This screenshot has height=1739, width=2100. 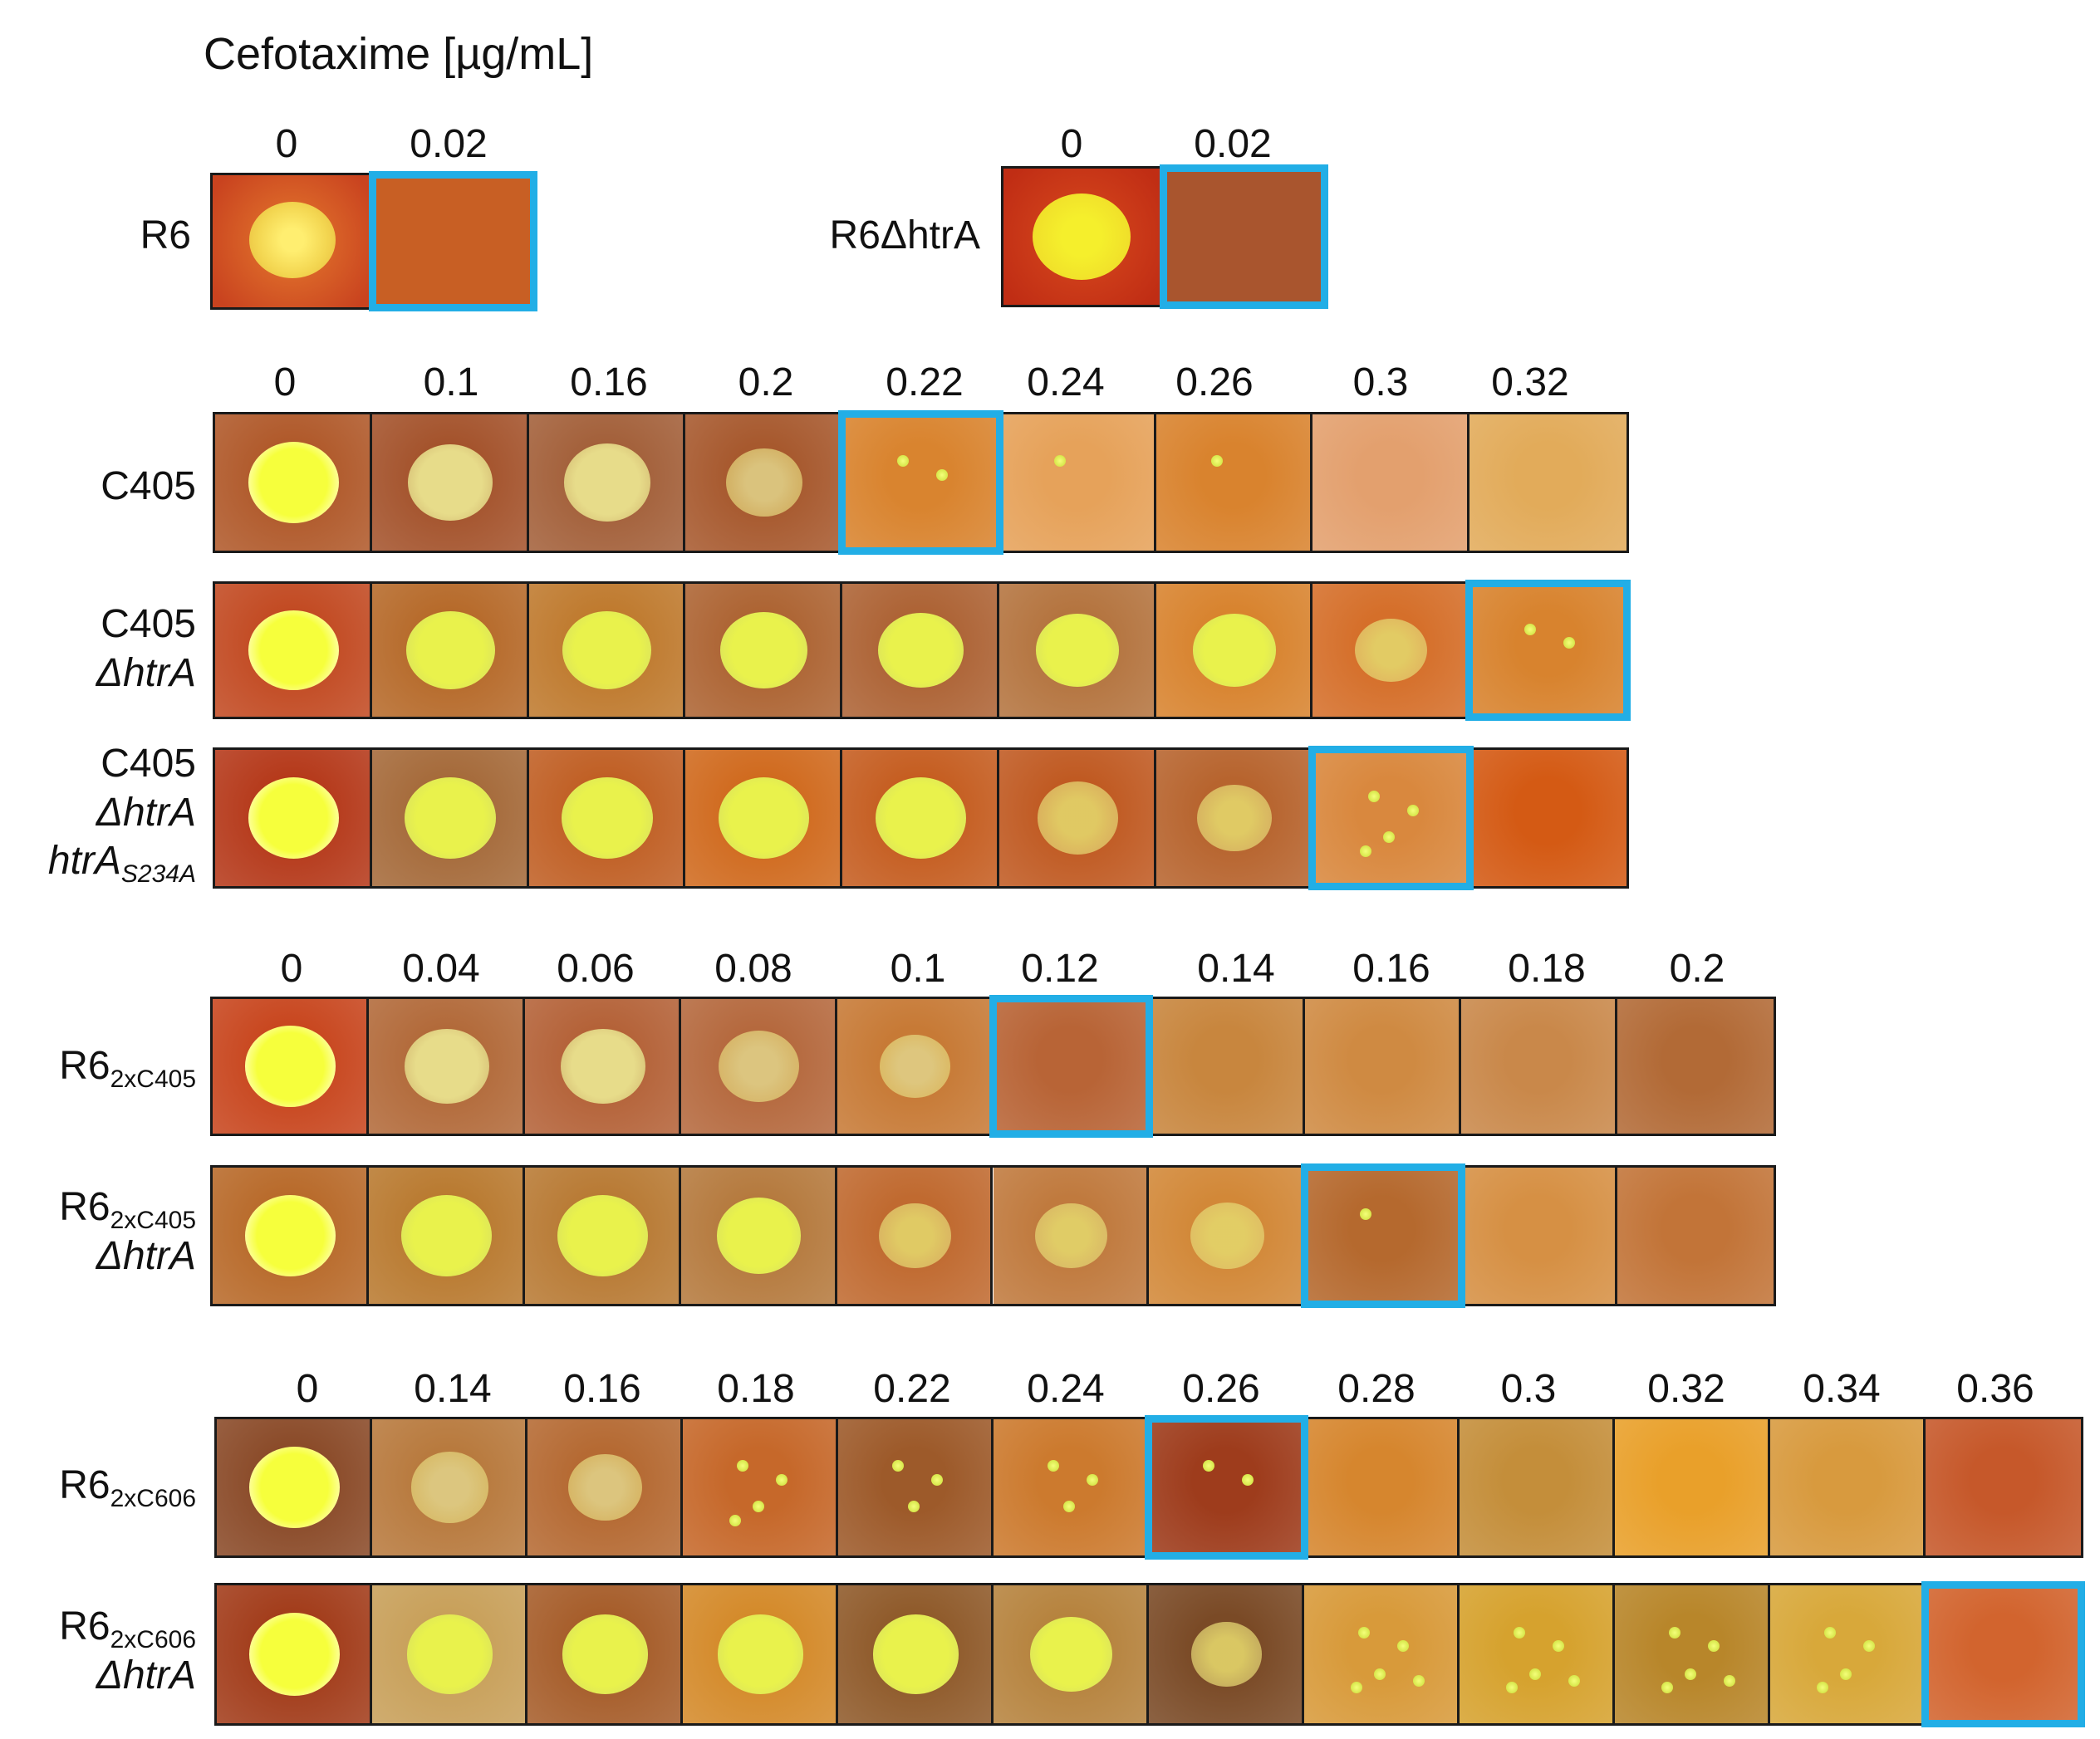 I want to click on plate-r6-2xc405-htra-0.1, so click(x=916, y=1236).